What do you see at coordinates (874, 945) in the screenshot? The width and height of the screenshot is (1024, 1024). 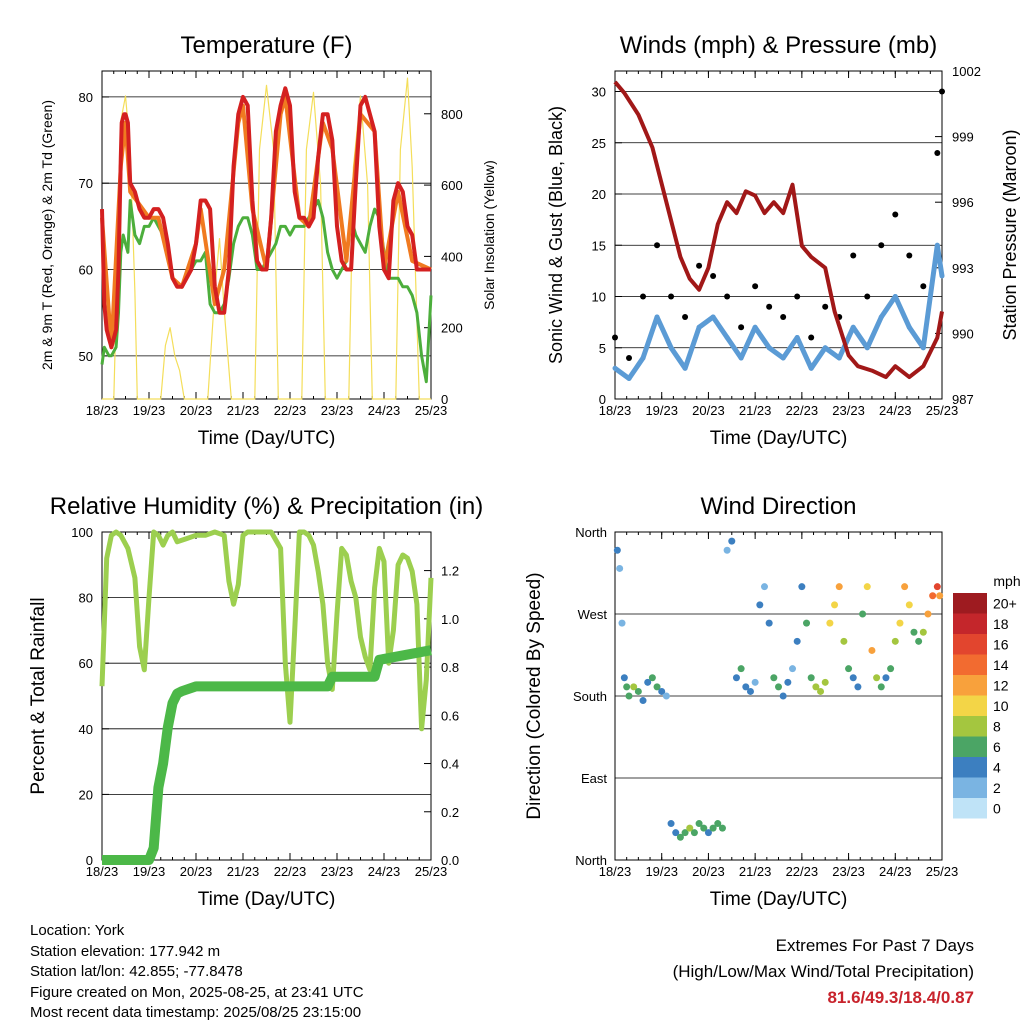 I see `extremes-title: Extremes For Past 7 Days` at bounding box center [874, 945].